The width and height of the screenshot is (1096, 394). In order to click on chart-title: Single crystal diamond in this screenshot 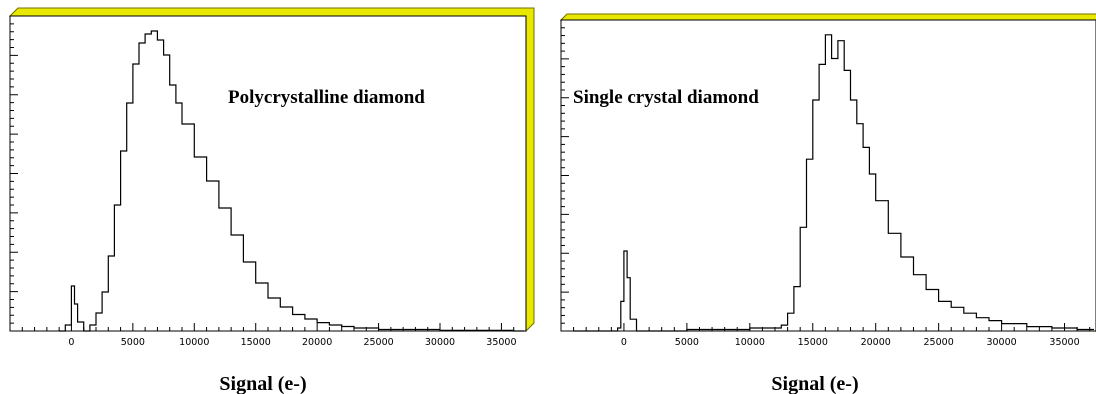, I will do `click(666, 97)`.